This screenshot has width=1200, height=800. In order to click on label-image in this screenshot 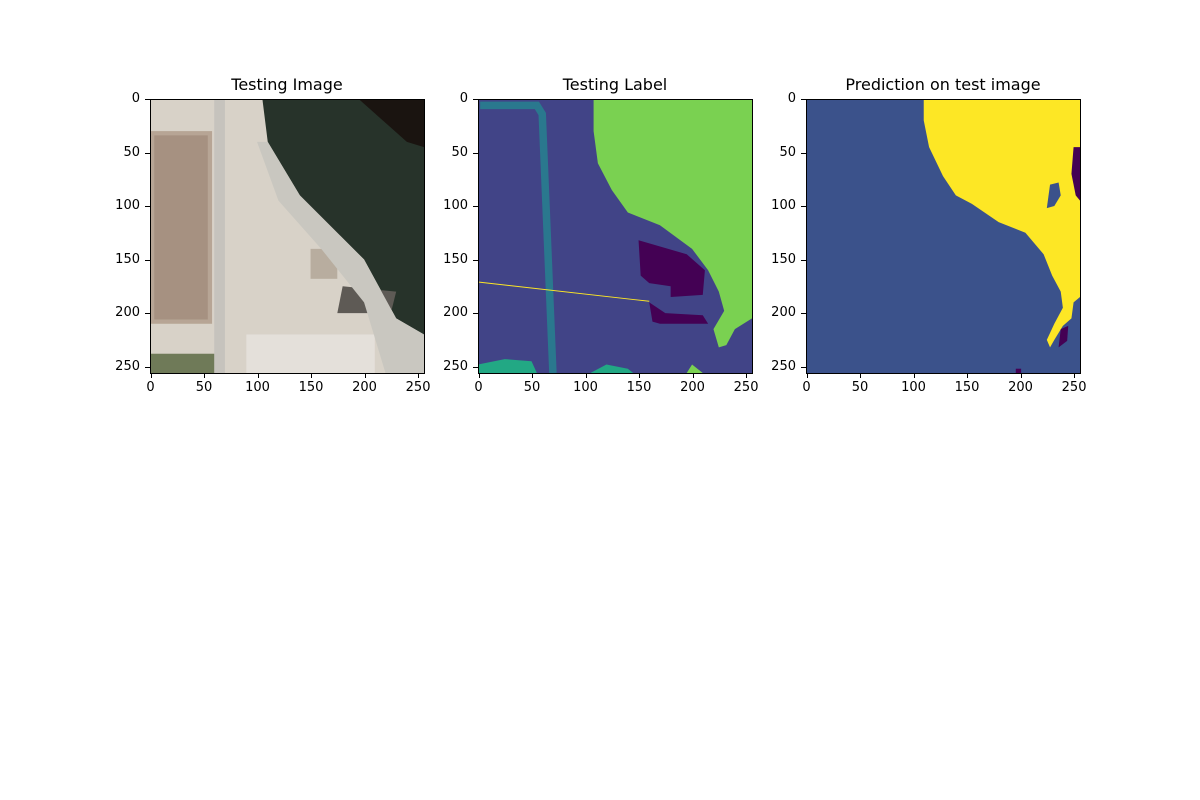, I will do `click(615, 236)`.